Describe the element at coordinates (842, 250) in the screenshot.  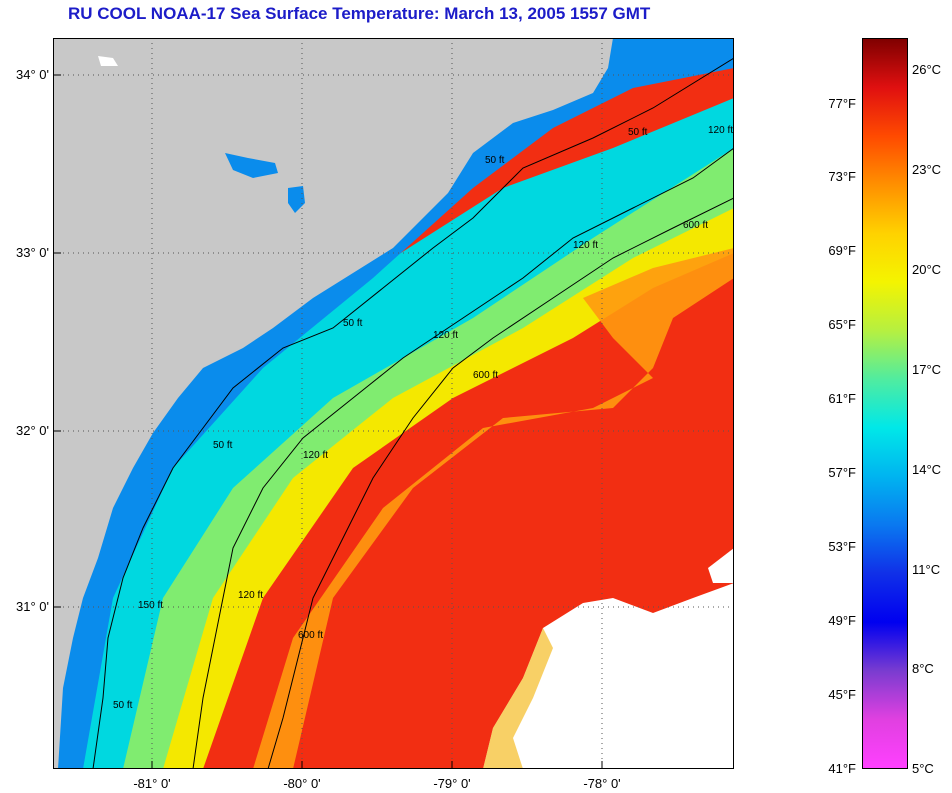
I see `fahrenheit-label: 69°F` at that location.